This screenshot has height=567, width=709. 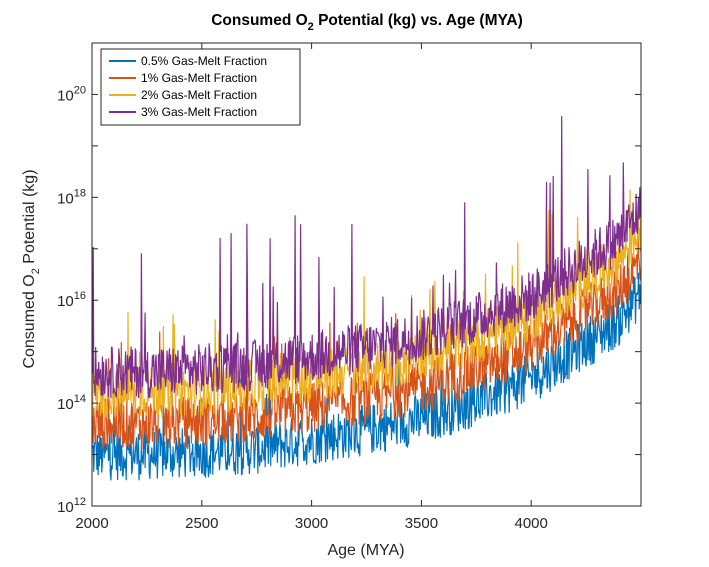 What do you see at coordinates (71, 197) in the screenshot?
I see `y-tick-label: 1018` at bounding box center [71, 197].